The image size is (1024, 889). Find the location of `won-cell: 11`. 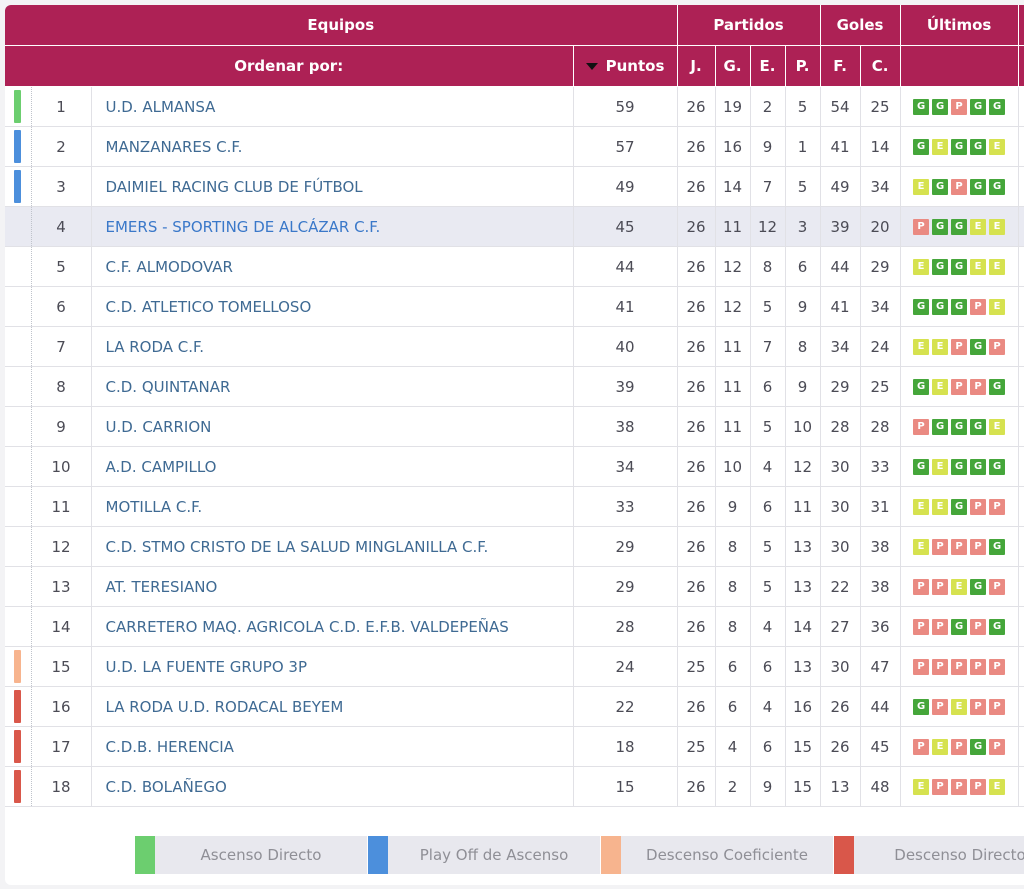

won-cell: 11 is located at coordinates (733, 426).